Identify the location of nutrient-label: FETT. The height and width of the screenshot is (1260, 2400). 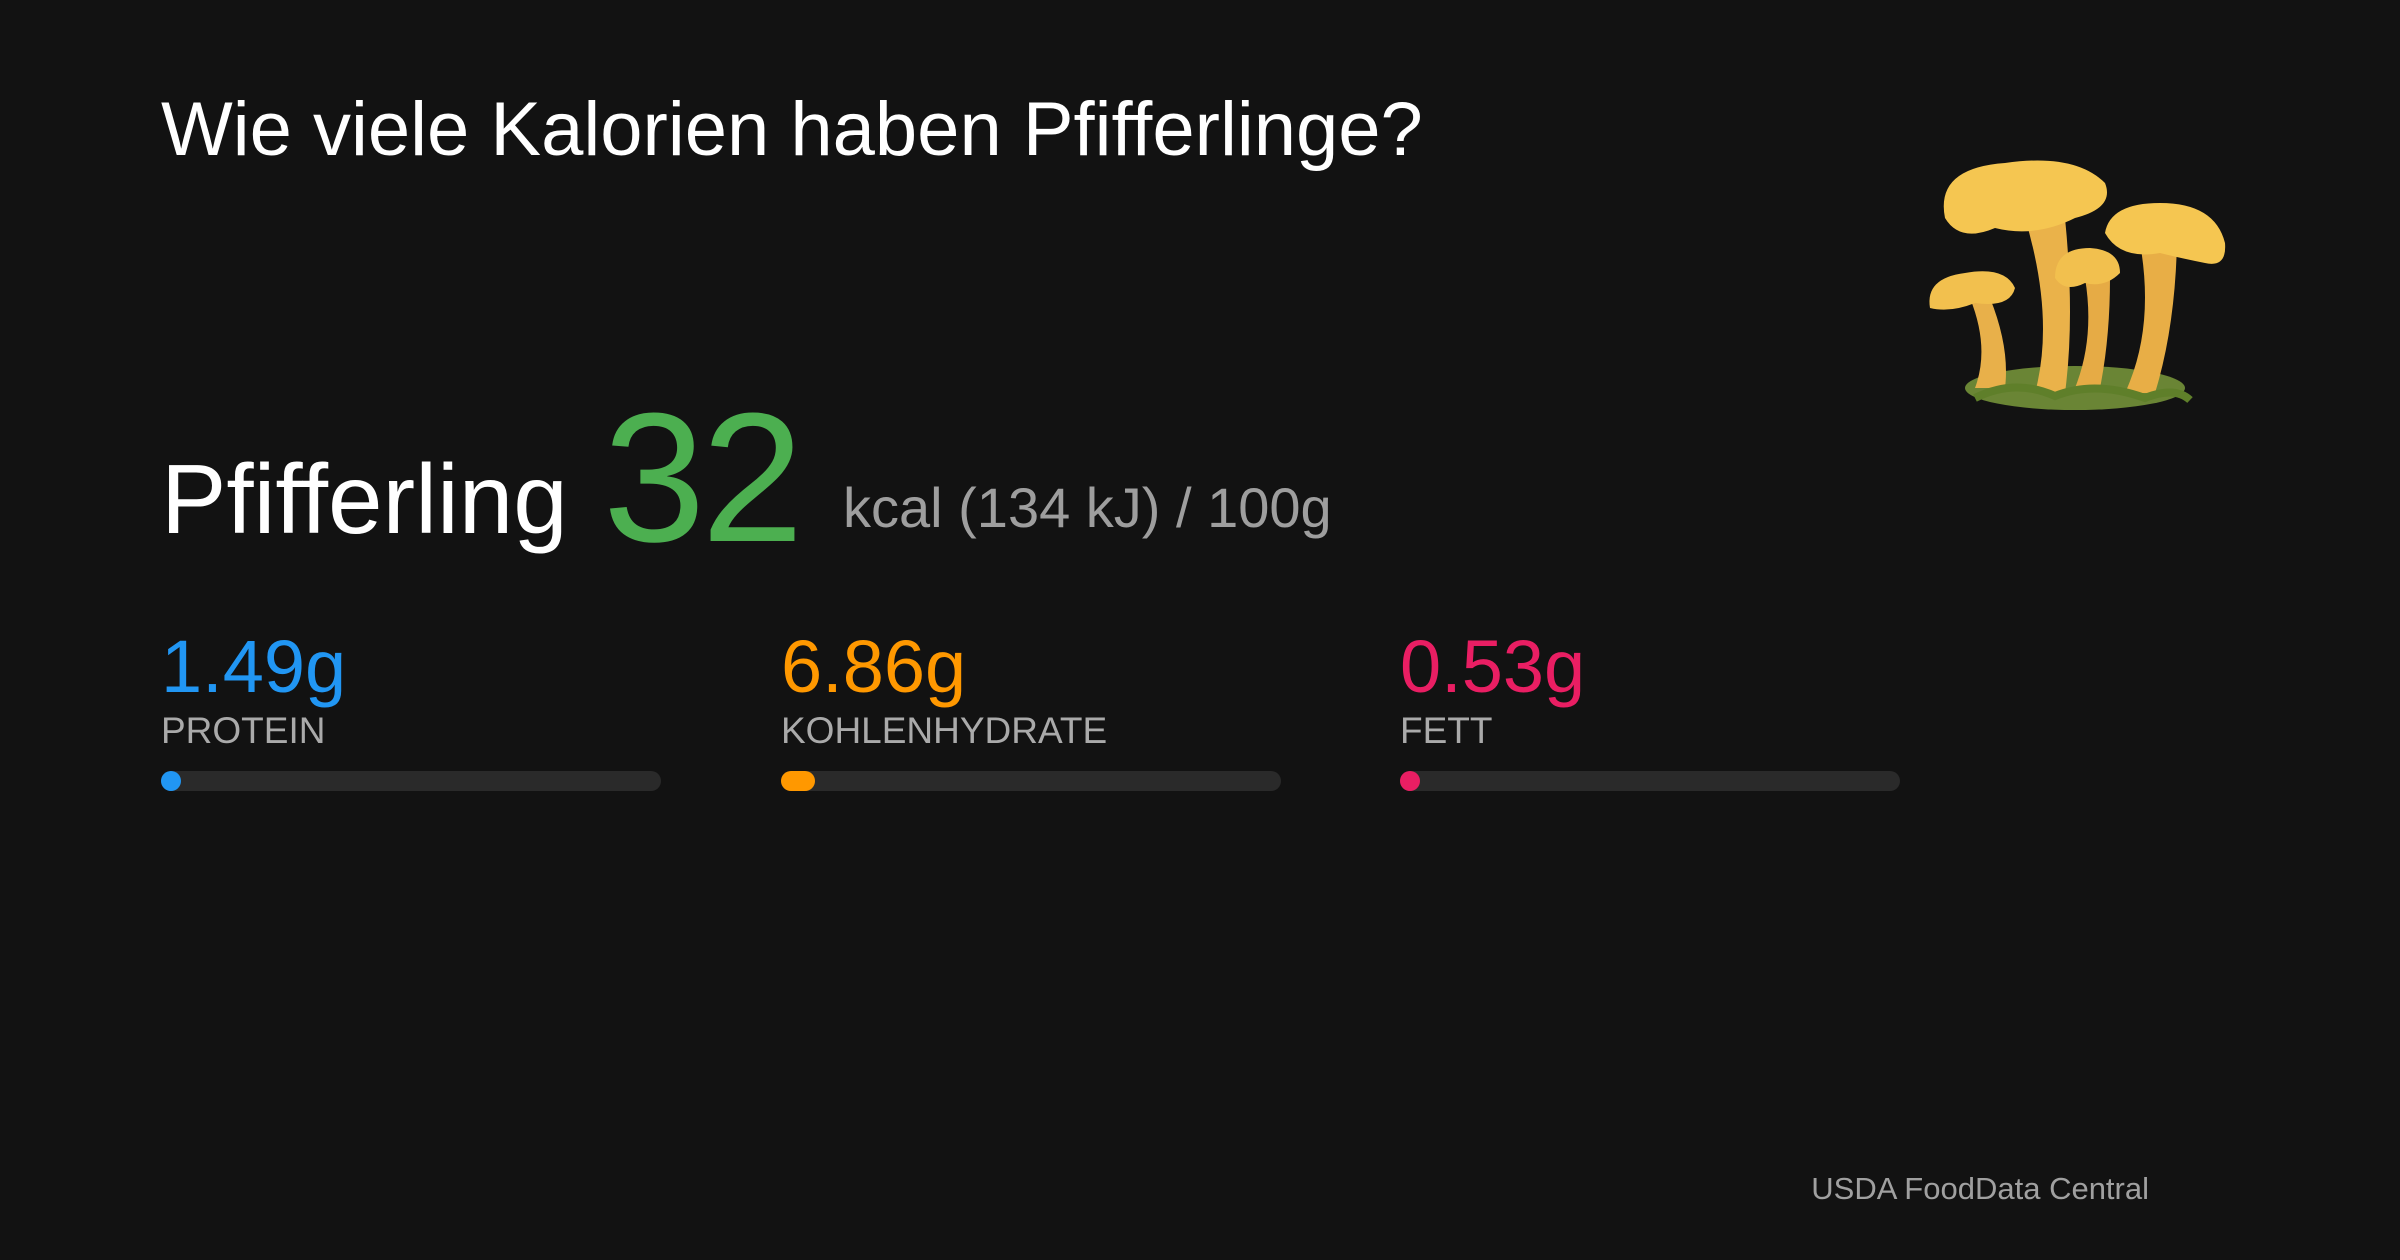
(1446, 730).